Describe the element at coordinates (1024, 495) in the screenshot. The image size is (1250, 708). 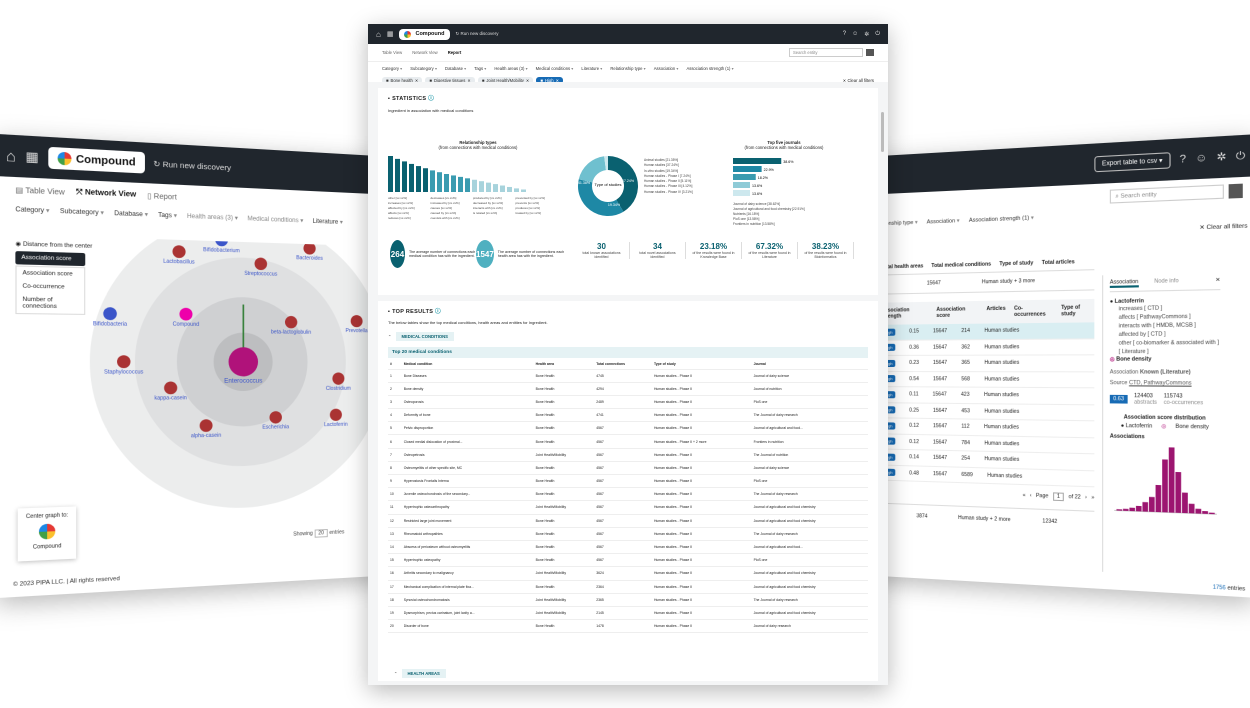
I see `first-page-icon: «` at that location.